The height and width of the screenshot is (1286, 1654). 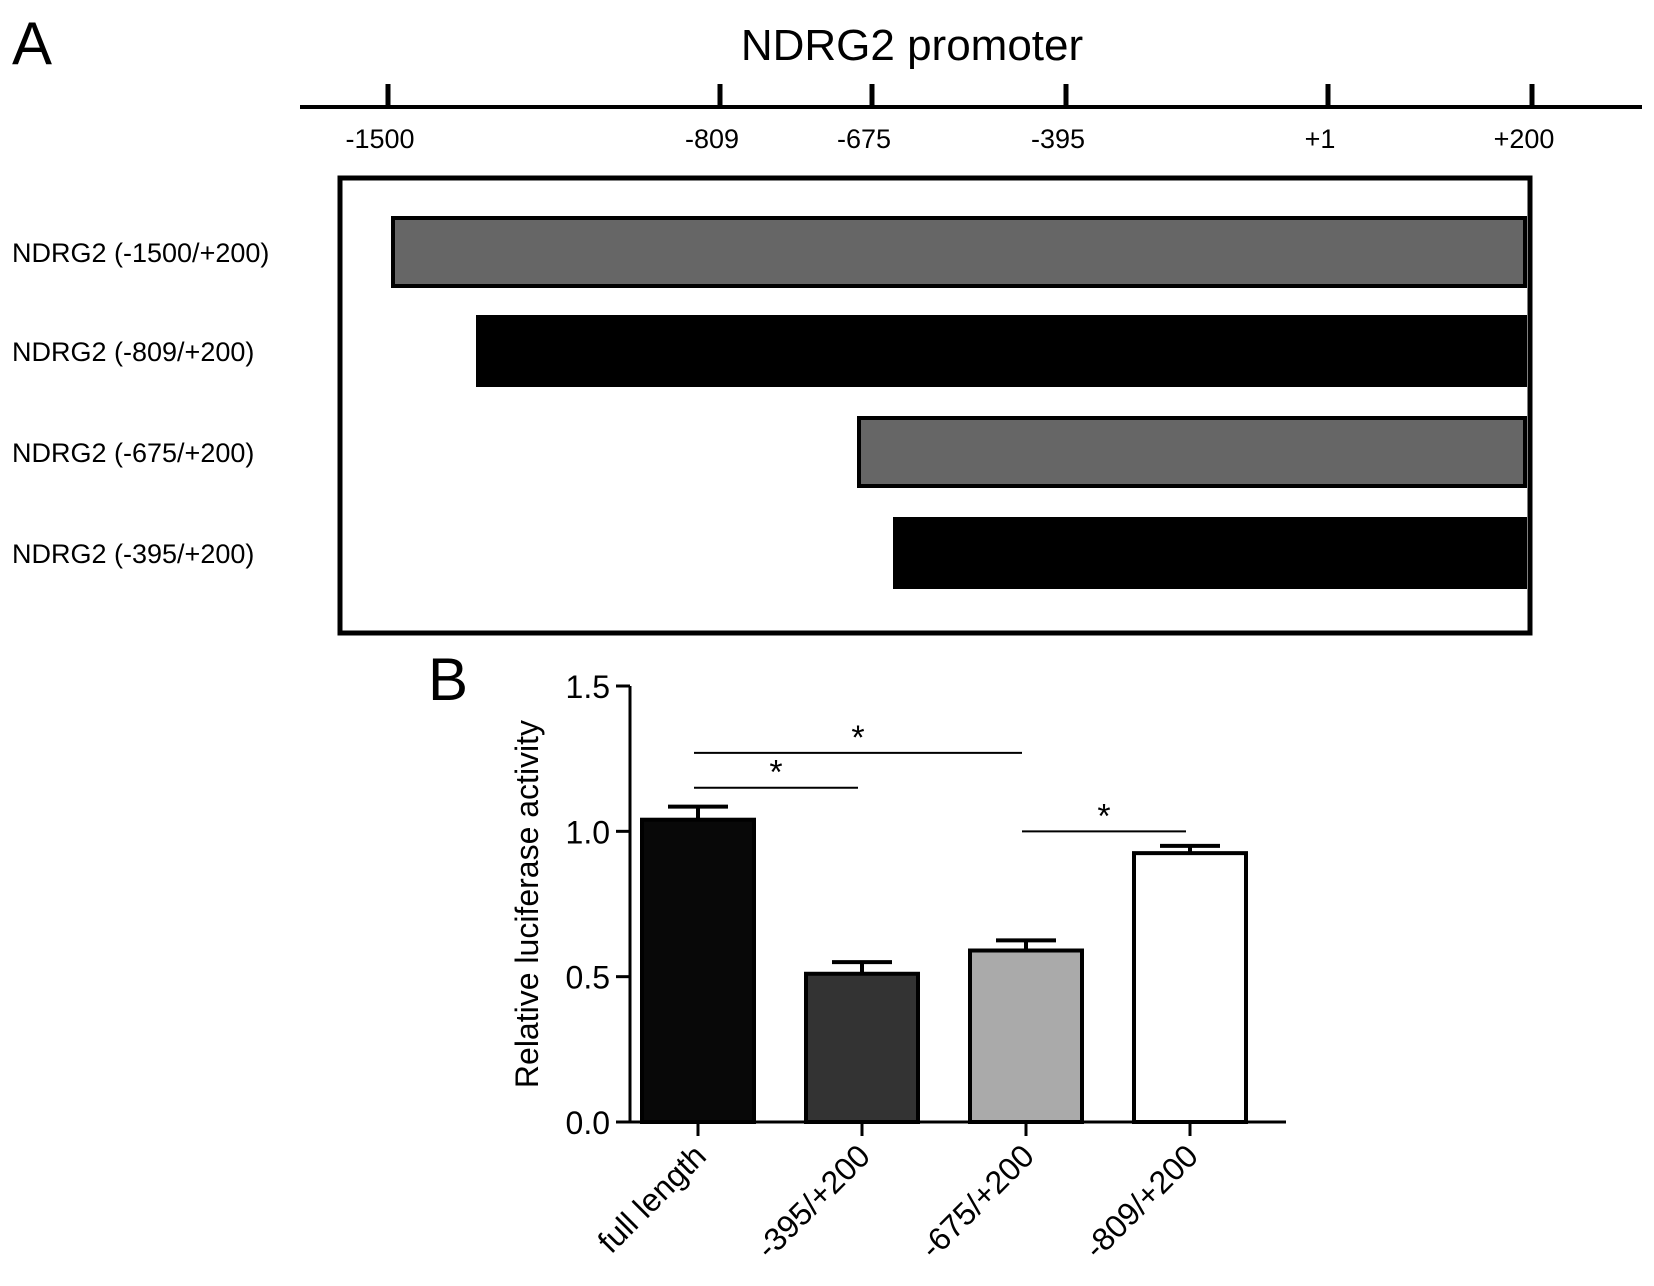 I want to click on promoter-tick-label: -809, so click(x=712, y=139).